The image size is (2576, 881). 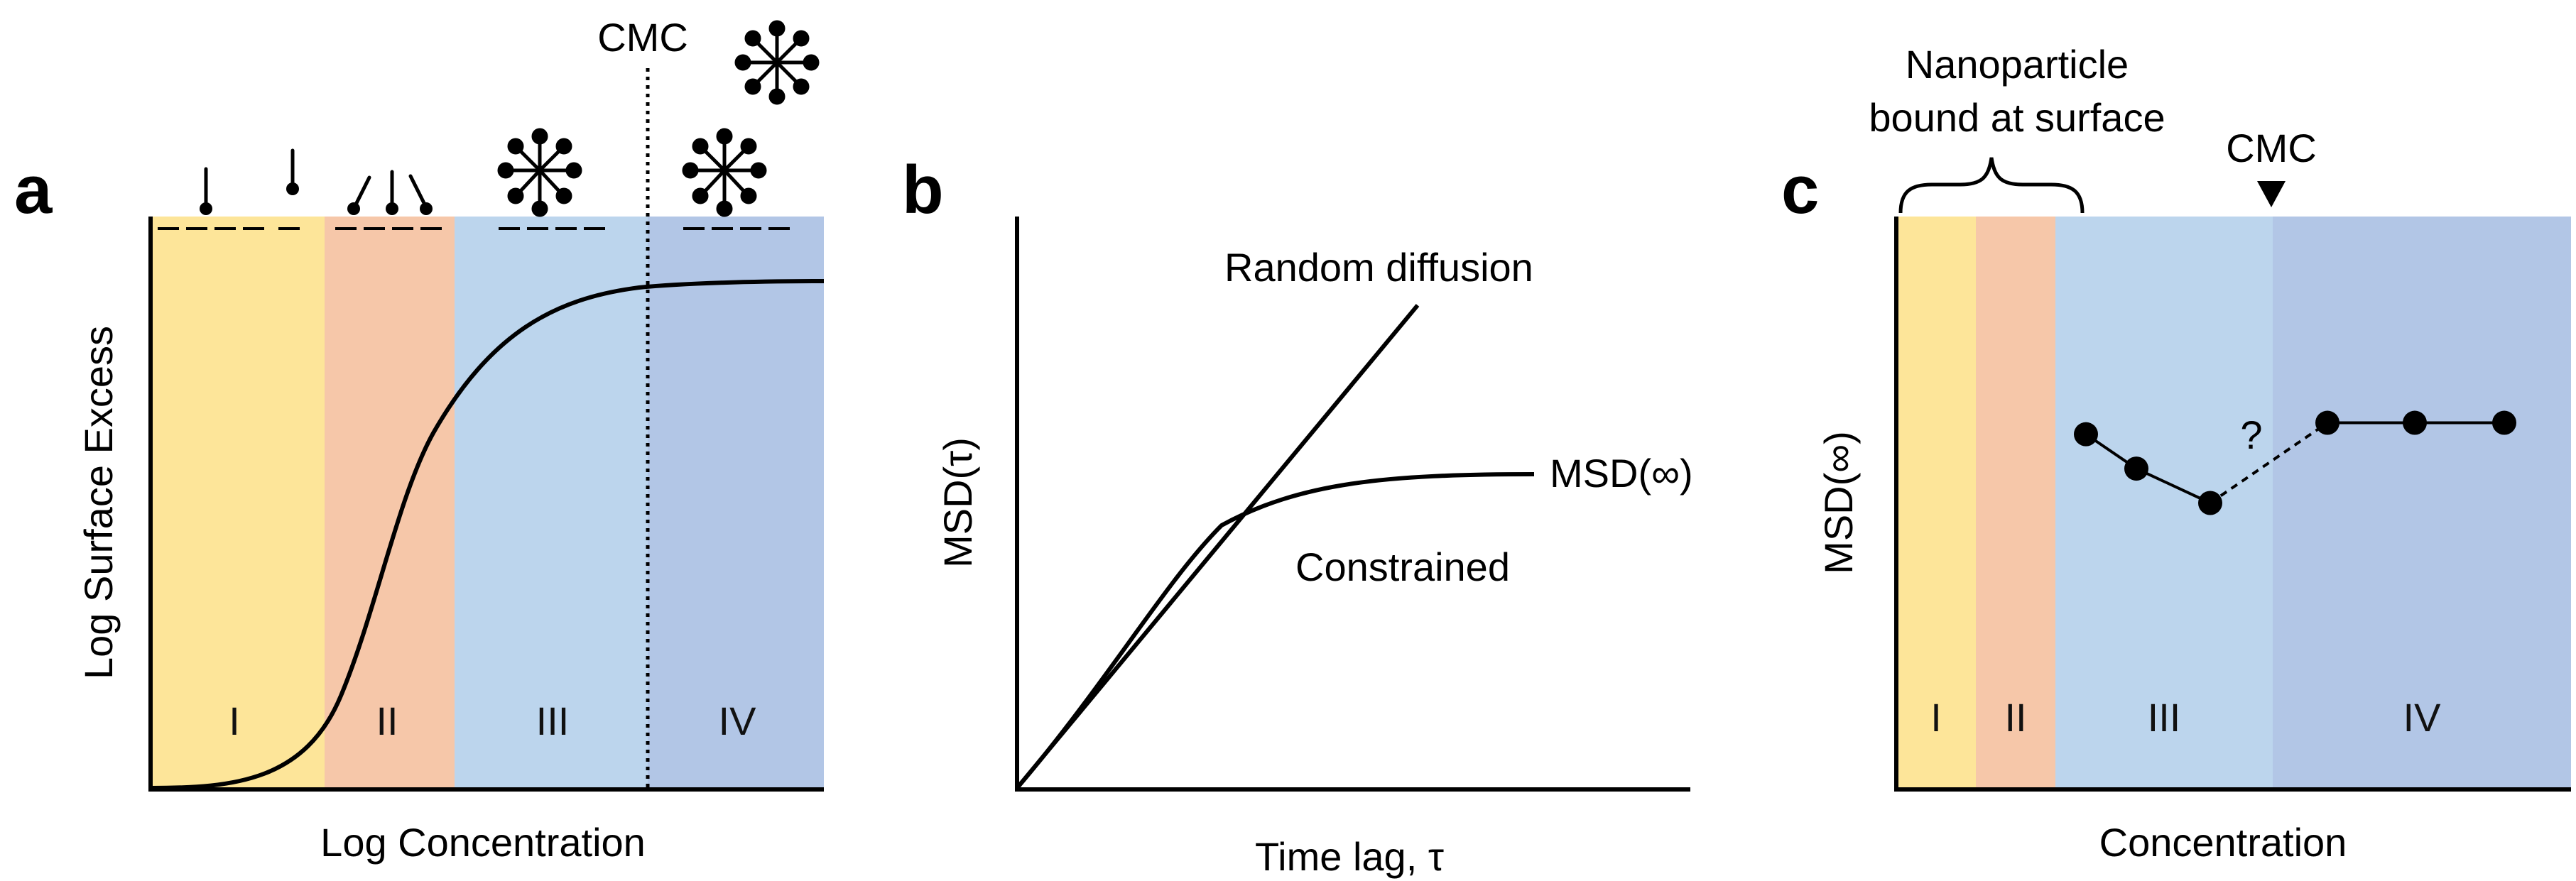 What do you see at coordinates (738, 721) in the screenshot?
I see `region-label-a-4: IV` at bounding box center [738, 721].